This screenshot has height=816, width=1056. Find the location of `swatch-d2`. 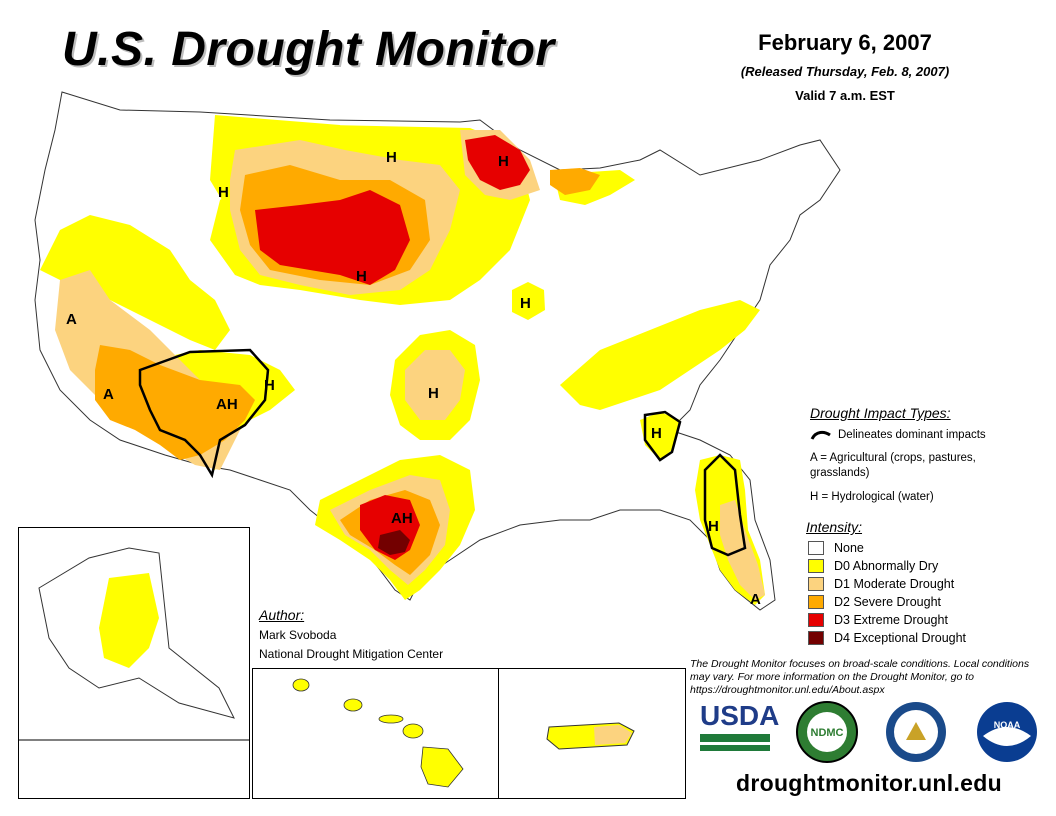

swatch-d2 is located at coordinates (816, 602).